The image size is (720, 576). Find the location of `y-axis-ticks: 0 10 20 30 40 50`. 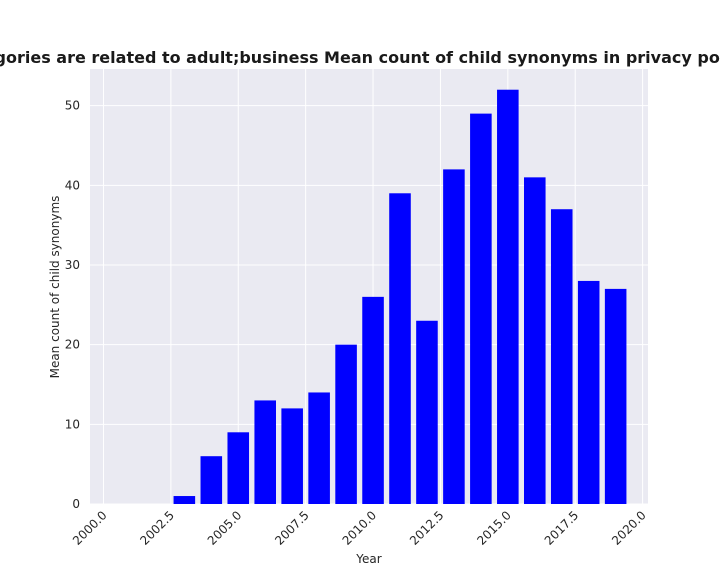

y-axis-ticks: 0 10 20 30 40 50 is located at coordinates (72, 305).